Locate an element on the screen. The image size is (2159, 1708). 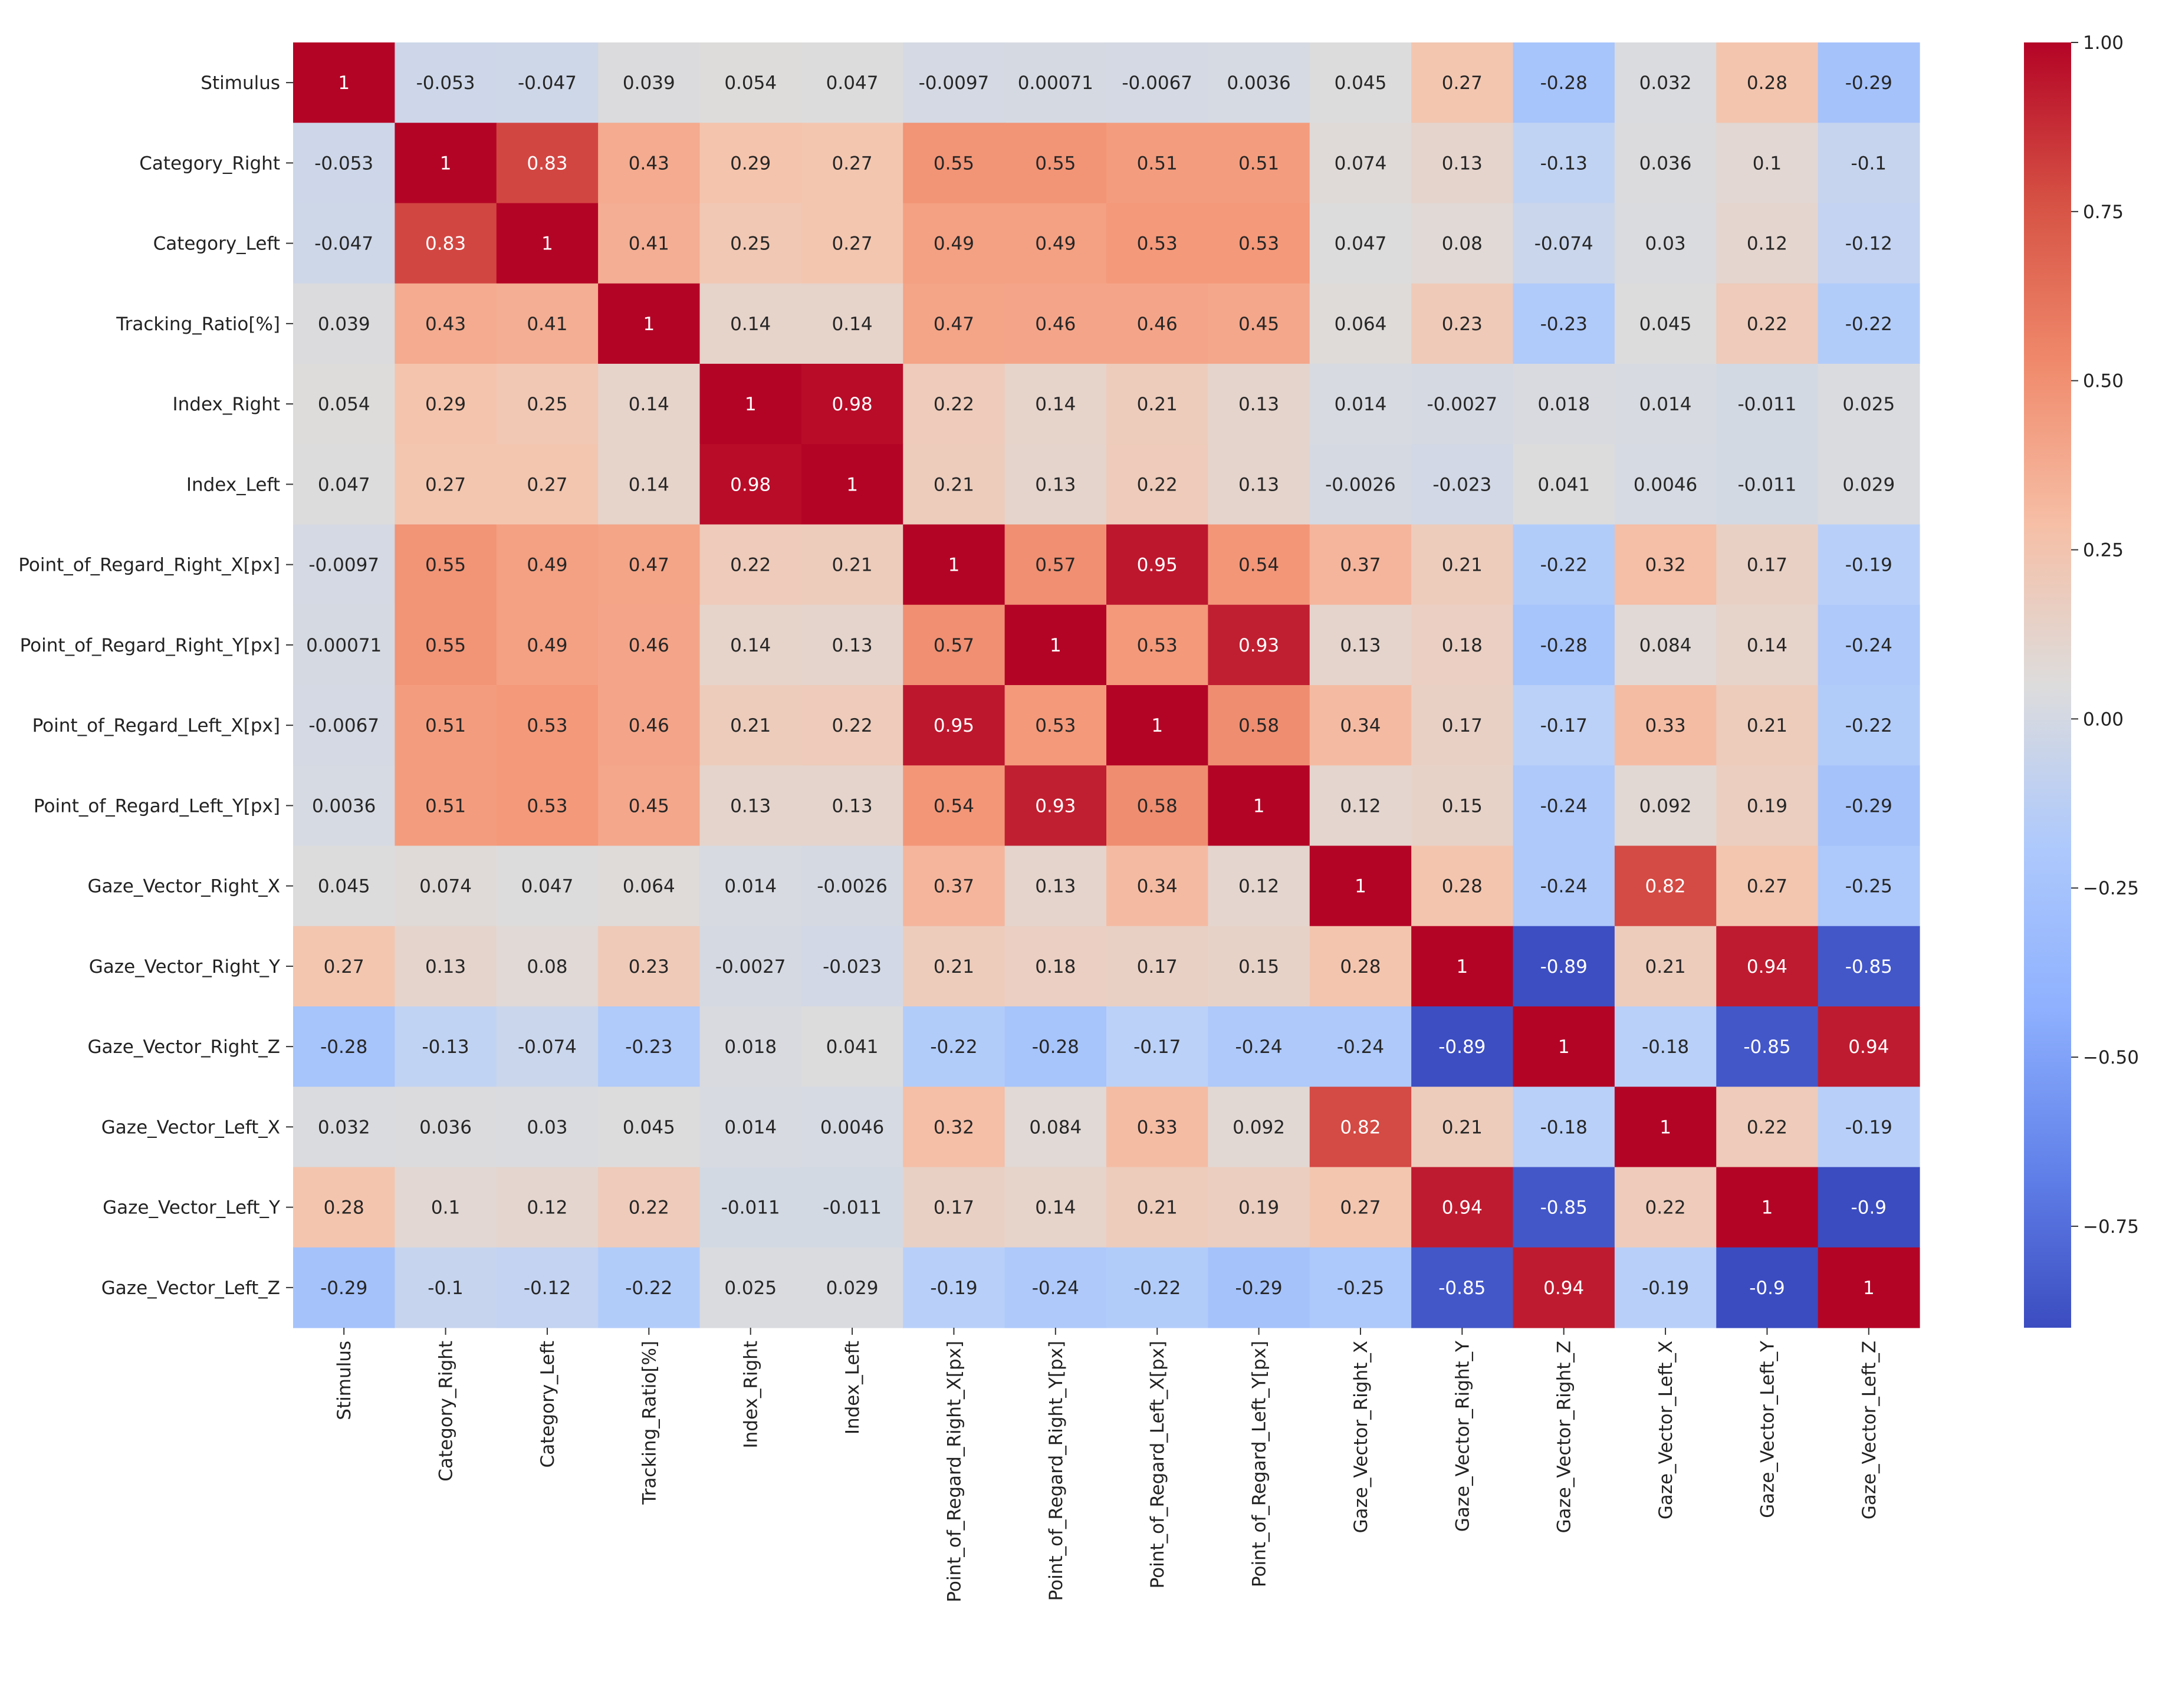
heatmap-cell-value: 0.33 is located at coordinates (1665, 725).